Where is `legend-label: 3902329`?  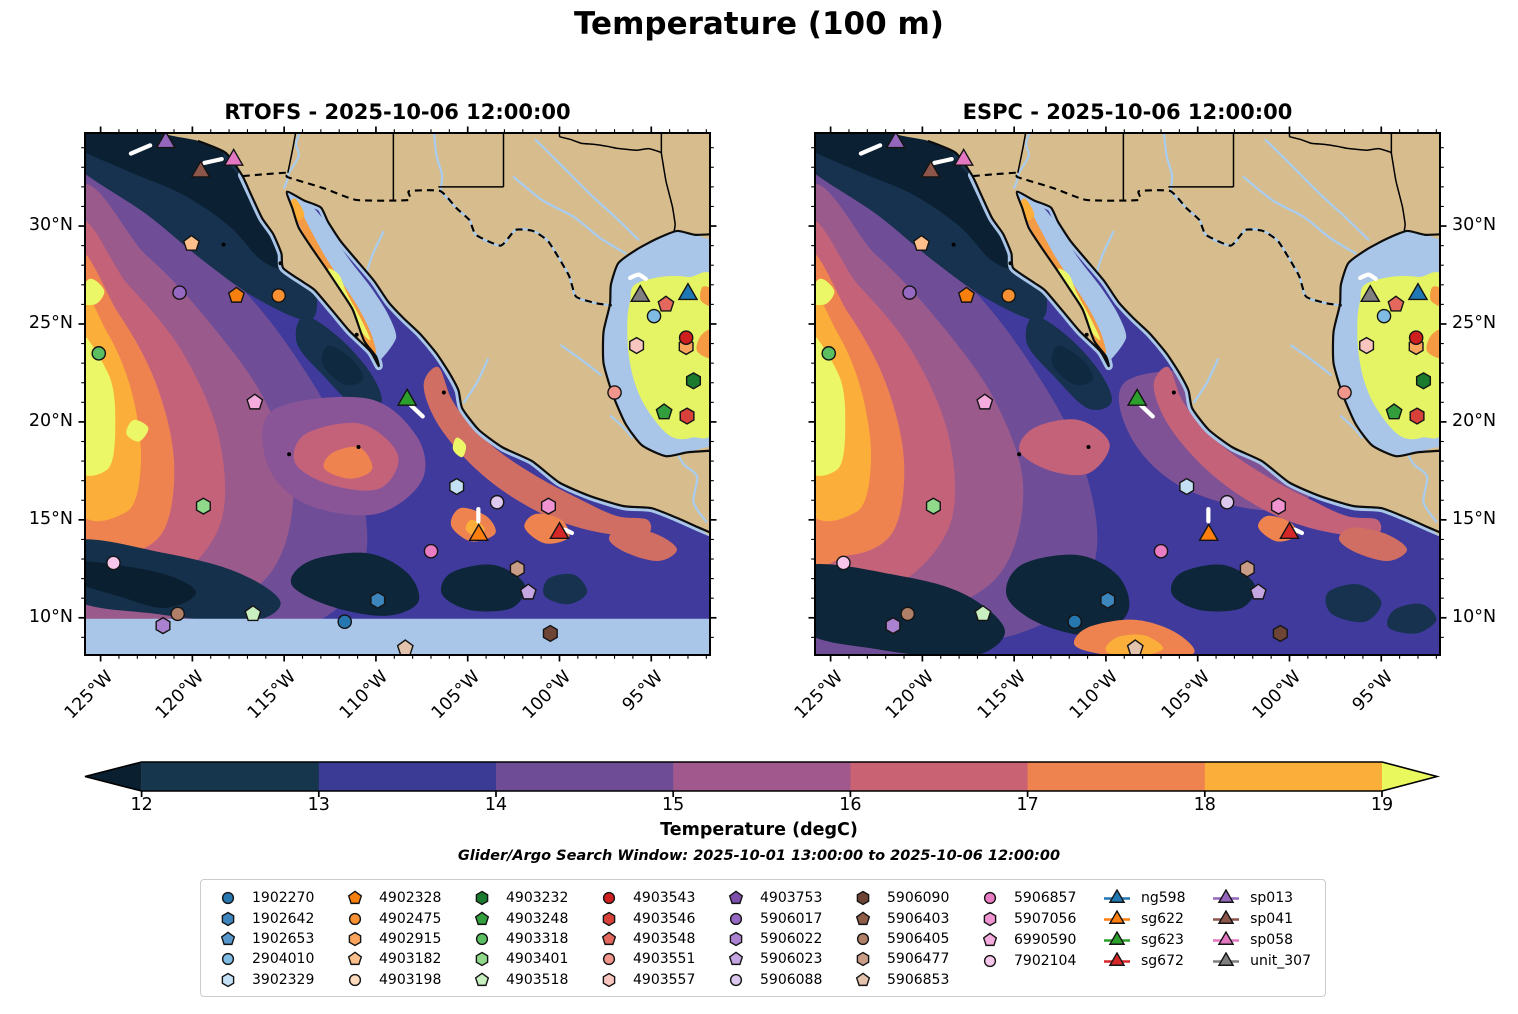 legend-label: 3902329 is located at coordinates (283, 979).